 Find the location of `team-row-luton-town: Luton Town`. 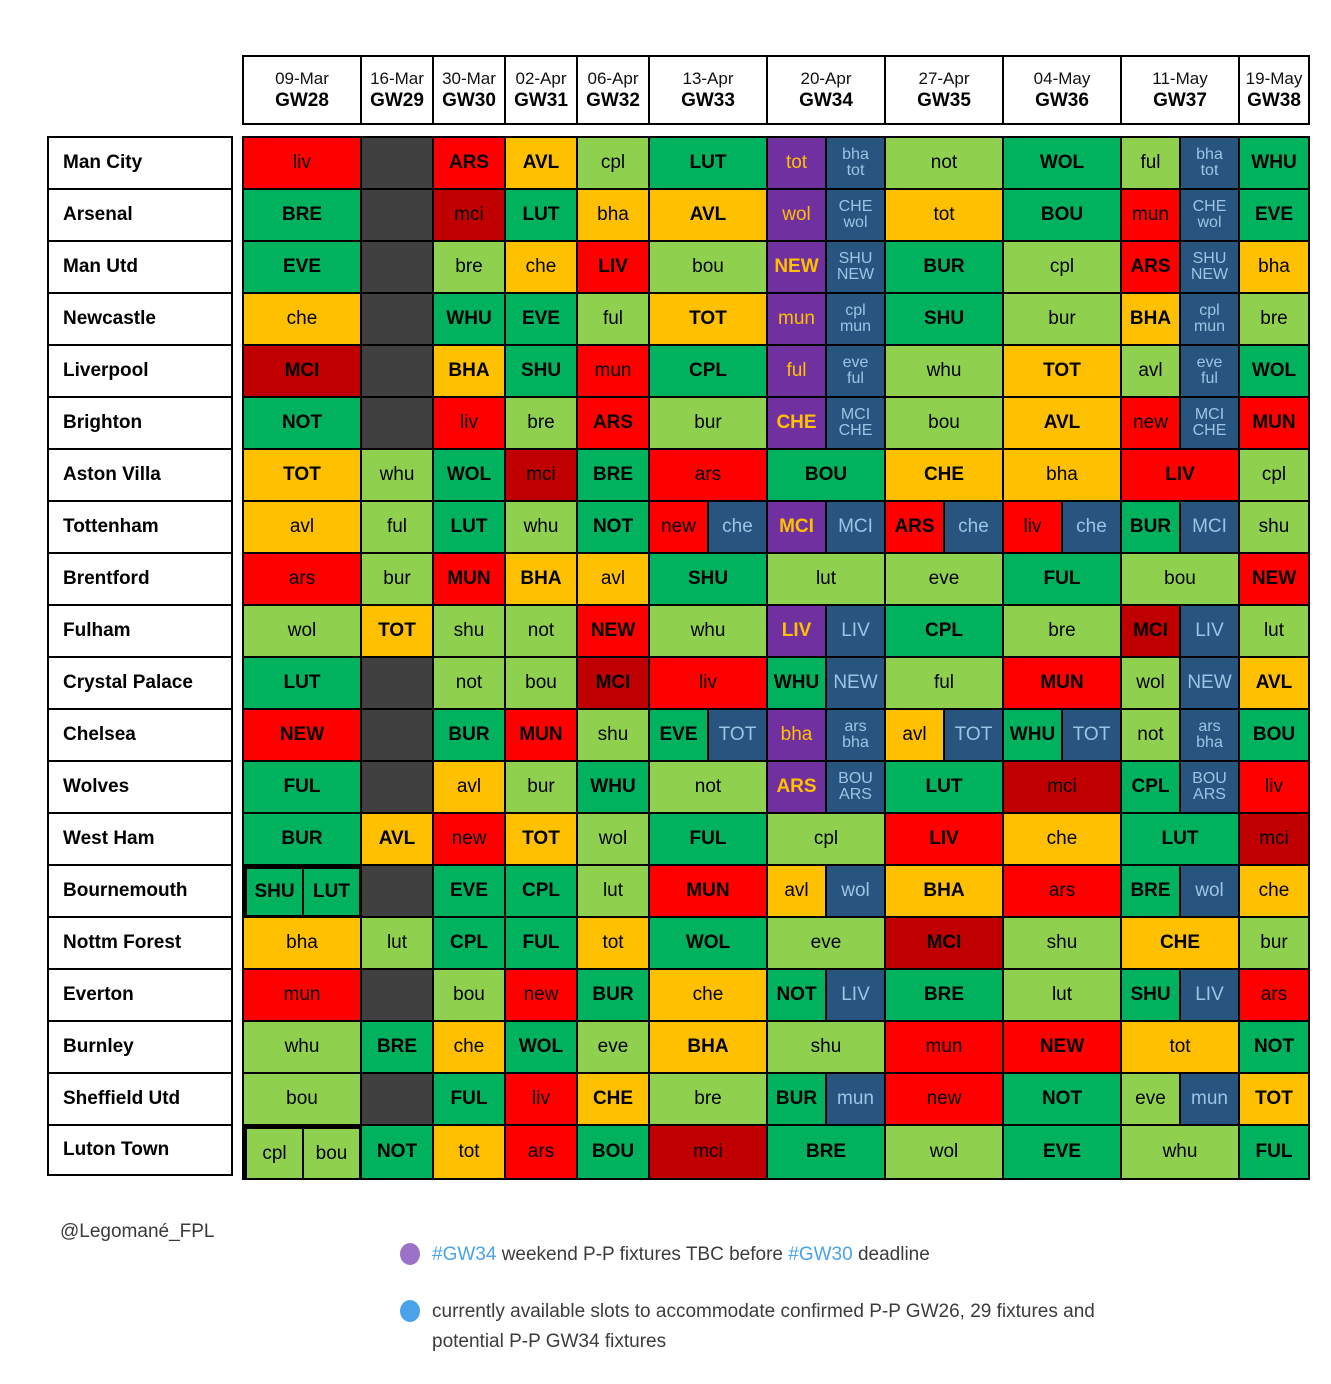

team-row-luton-town: Luton Town is located at coordinates (140, 1150).